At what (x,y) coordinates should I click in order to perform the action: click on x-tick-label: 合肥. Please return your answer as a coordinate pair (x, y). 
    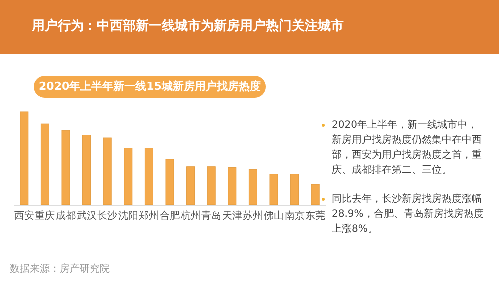
    Looking at the image, I should click on (170, 216).